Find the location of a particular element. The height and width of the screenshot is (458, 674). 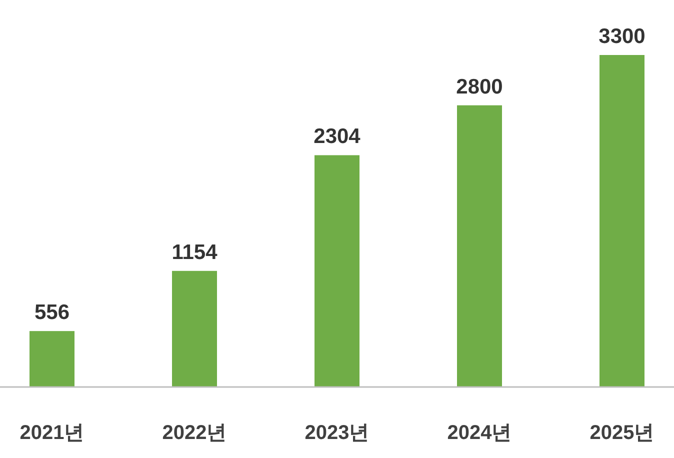

x-tick-label: 2023년 is located at coordinates (337, 433).